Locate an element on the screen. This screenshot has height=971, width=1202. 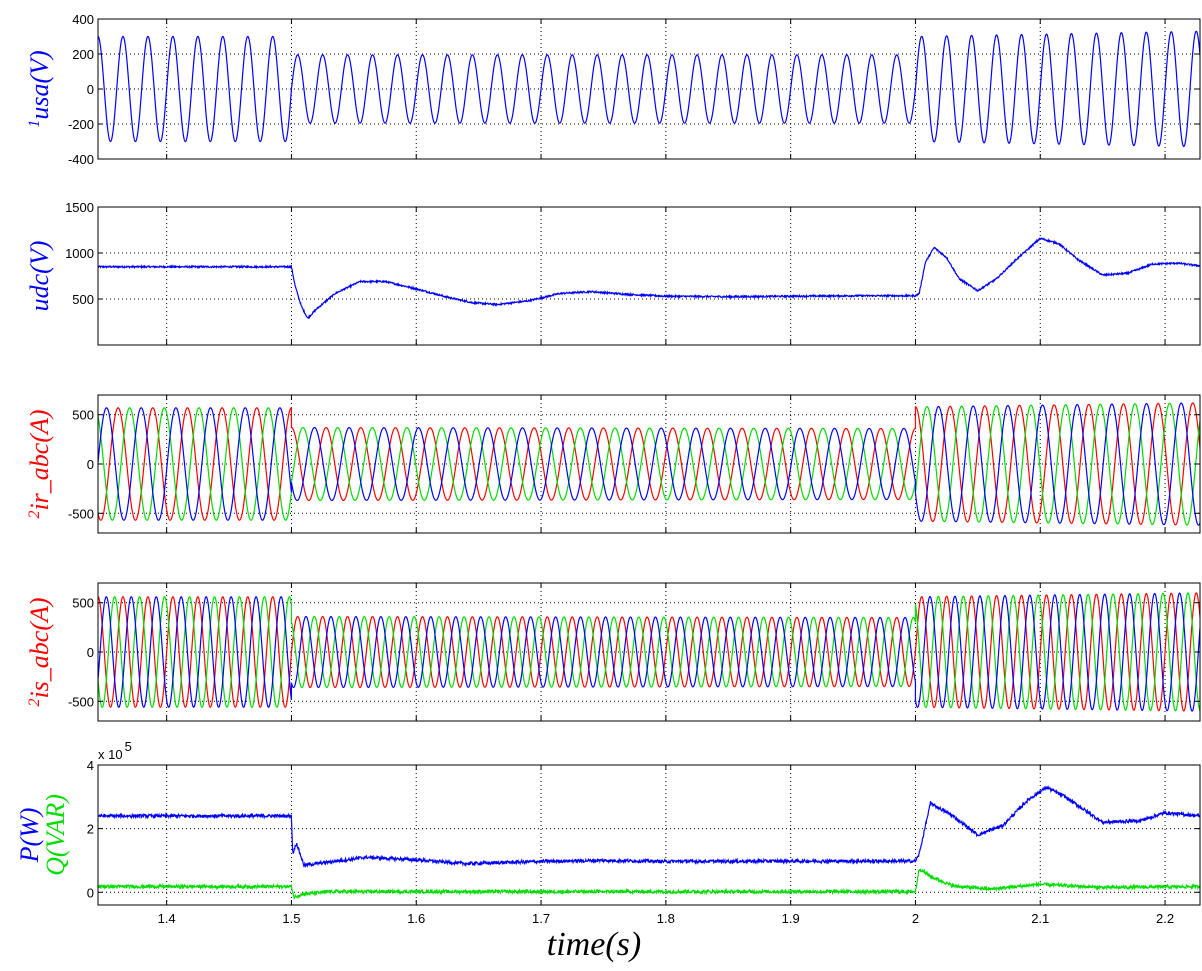
y-axis-label: 1usa(V) is located at coordinates (39, 88).